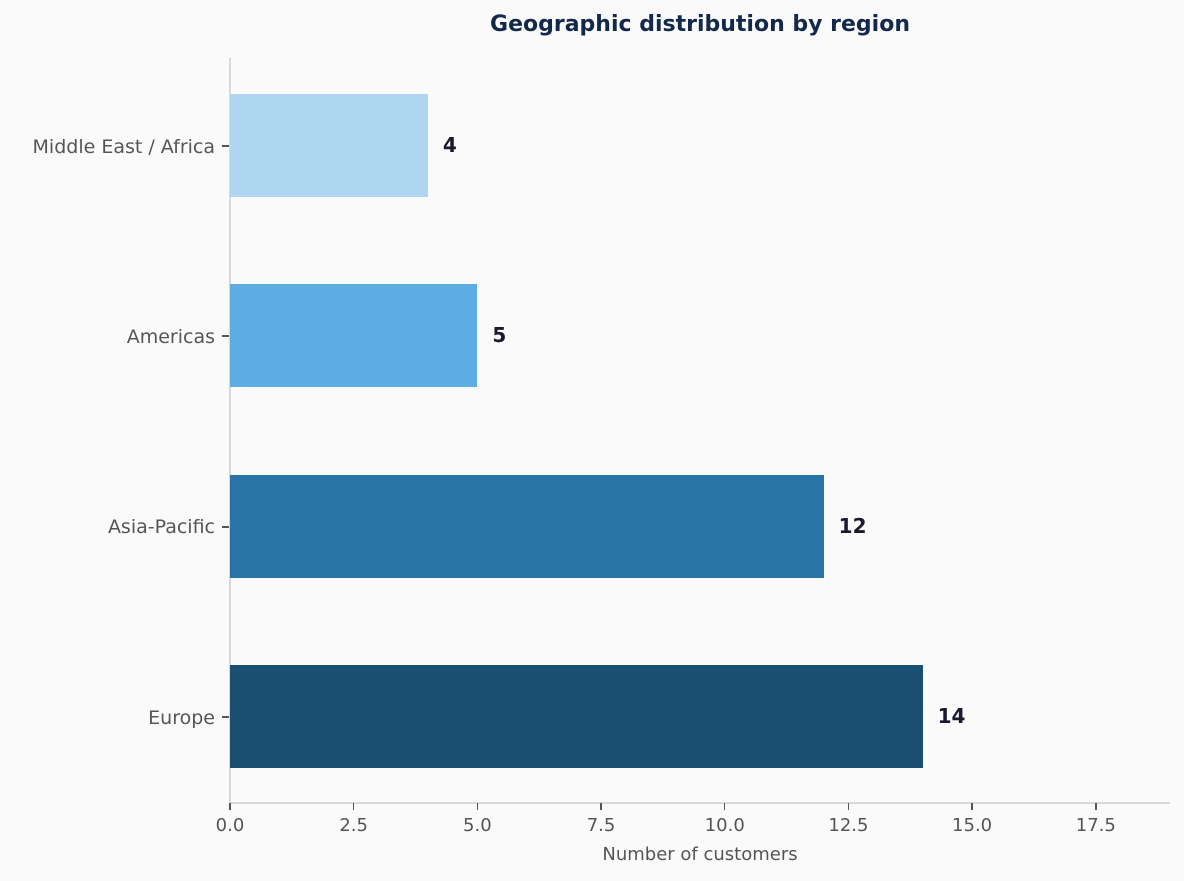  I want to click on bar-asia-pacific, so click(527, 526).